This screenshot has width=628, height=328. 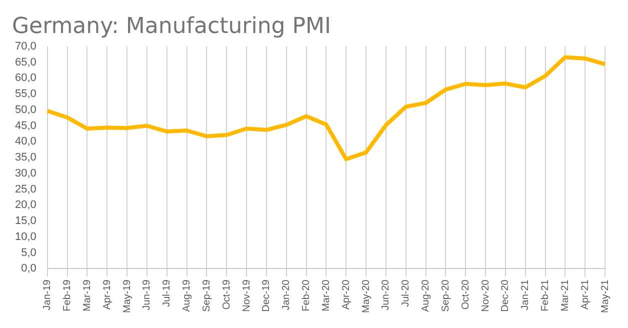 I want to click on x-tick-label: May-20, so click(x=366, y=296).